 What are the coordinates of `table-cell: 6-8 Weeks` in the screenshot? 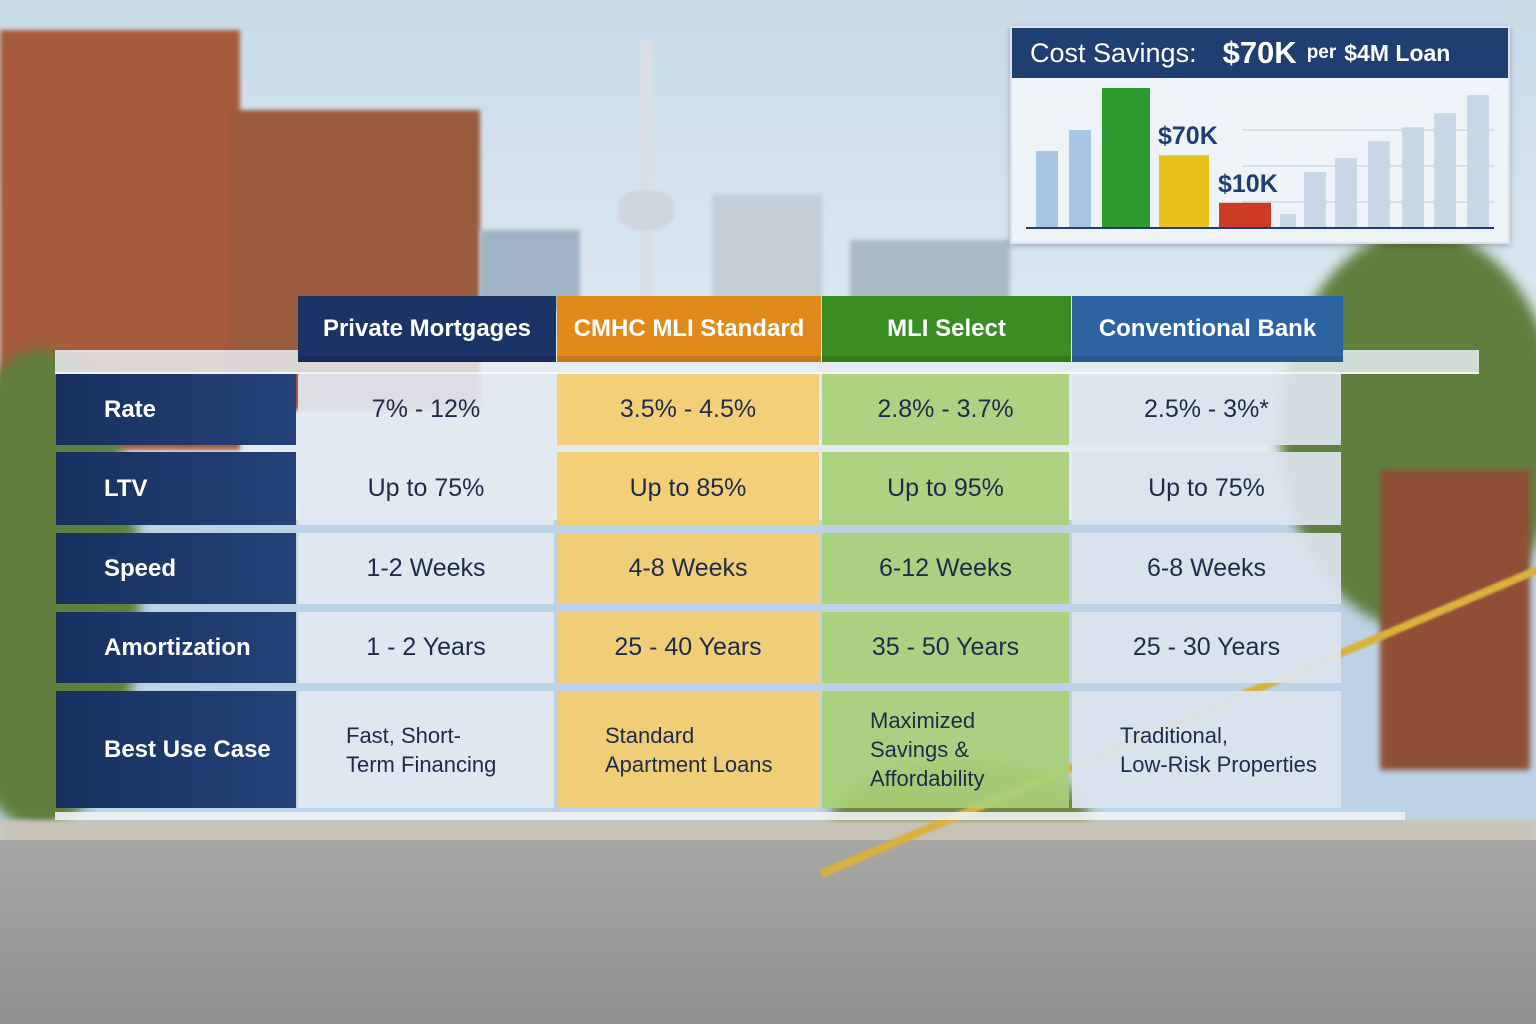 It's located at (1206, 568).